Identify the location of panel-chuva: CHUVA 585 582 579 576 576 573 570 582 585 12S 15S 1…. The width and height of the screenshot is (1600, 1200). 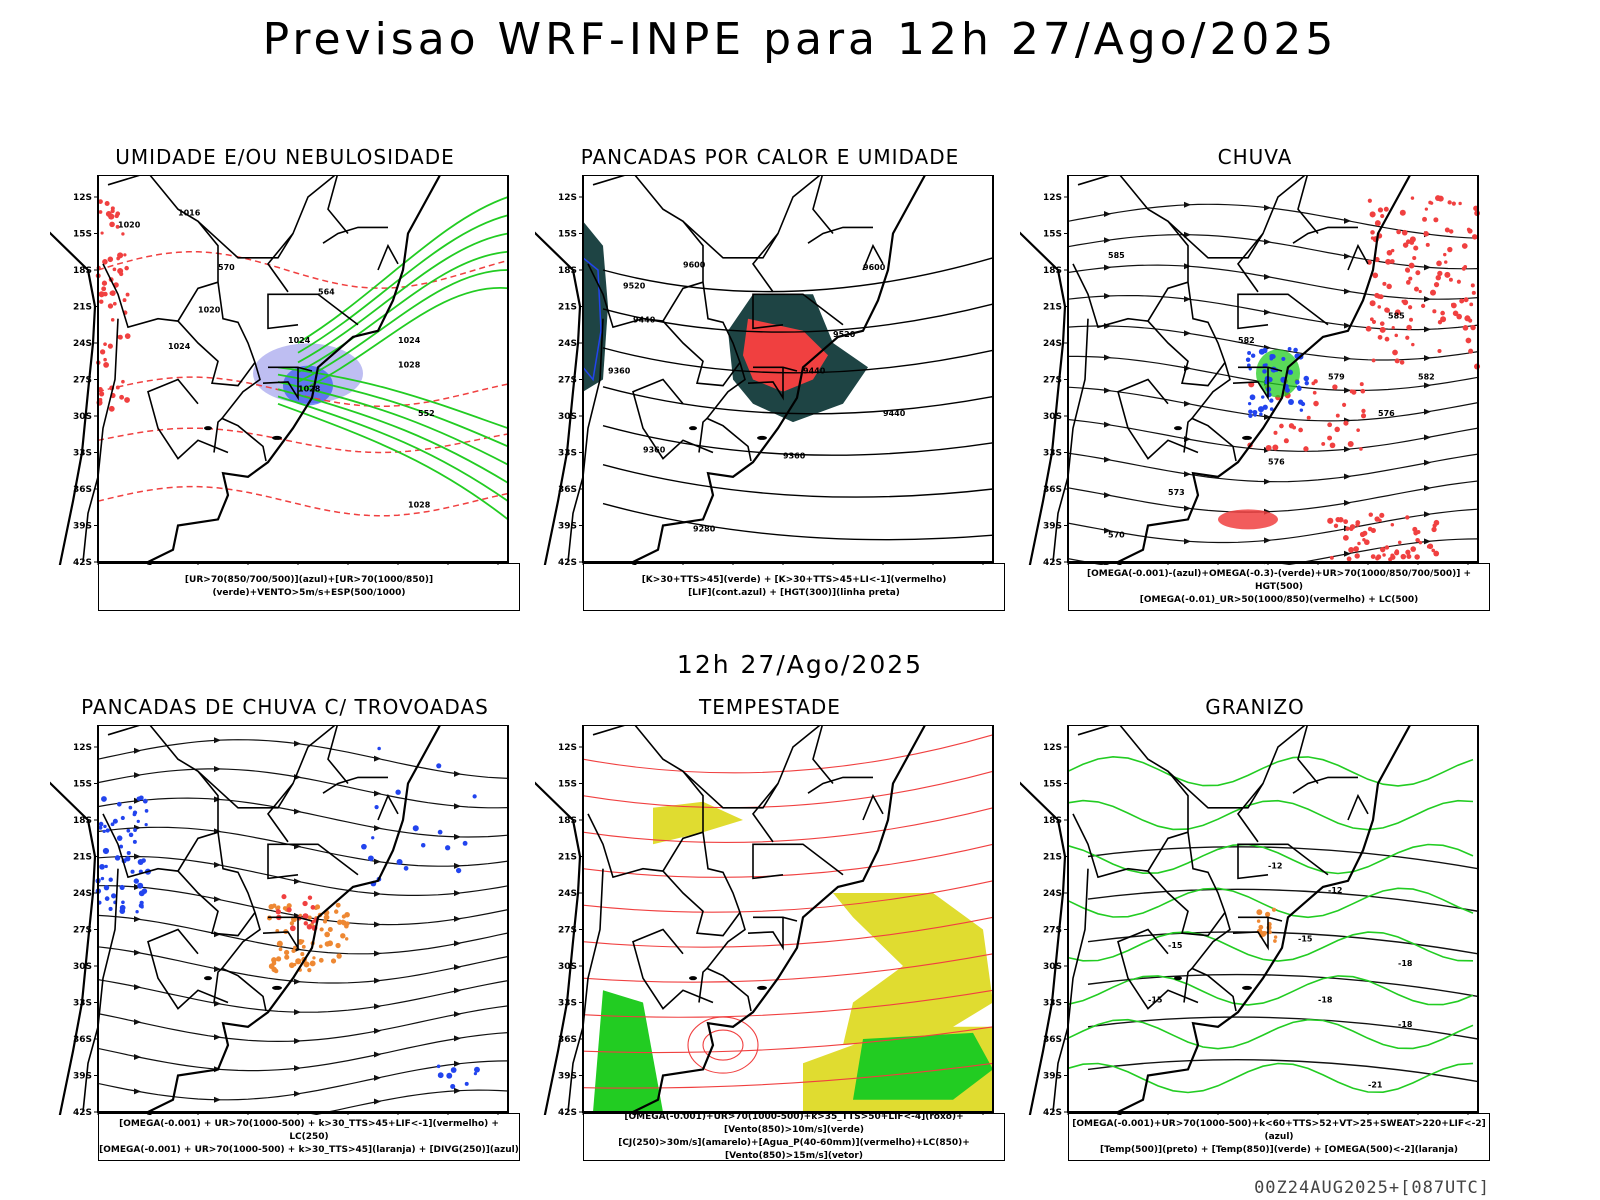
(1255, 382).